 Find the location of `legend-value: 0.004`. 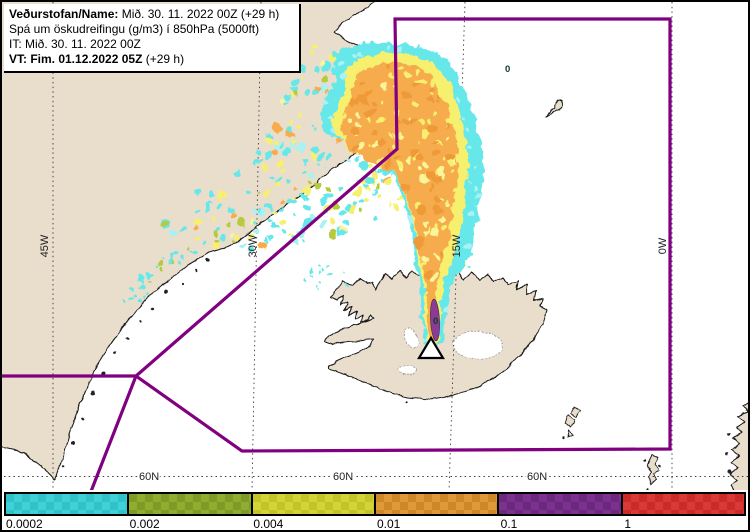

legend-value: 0.004 is located at coordinates (268, 524).